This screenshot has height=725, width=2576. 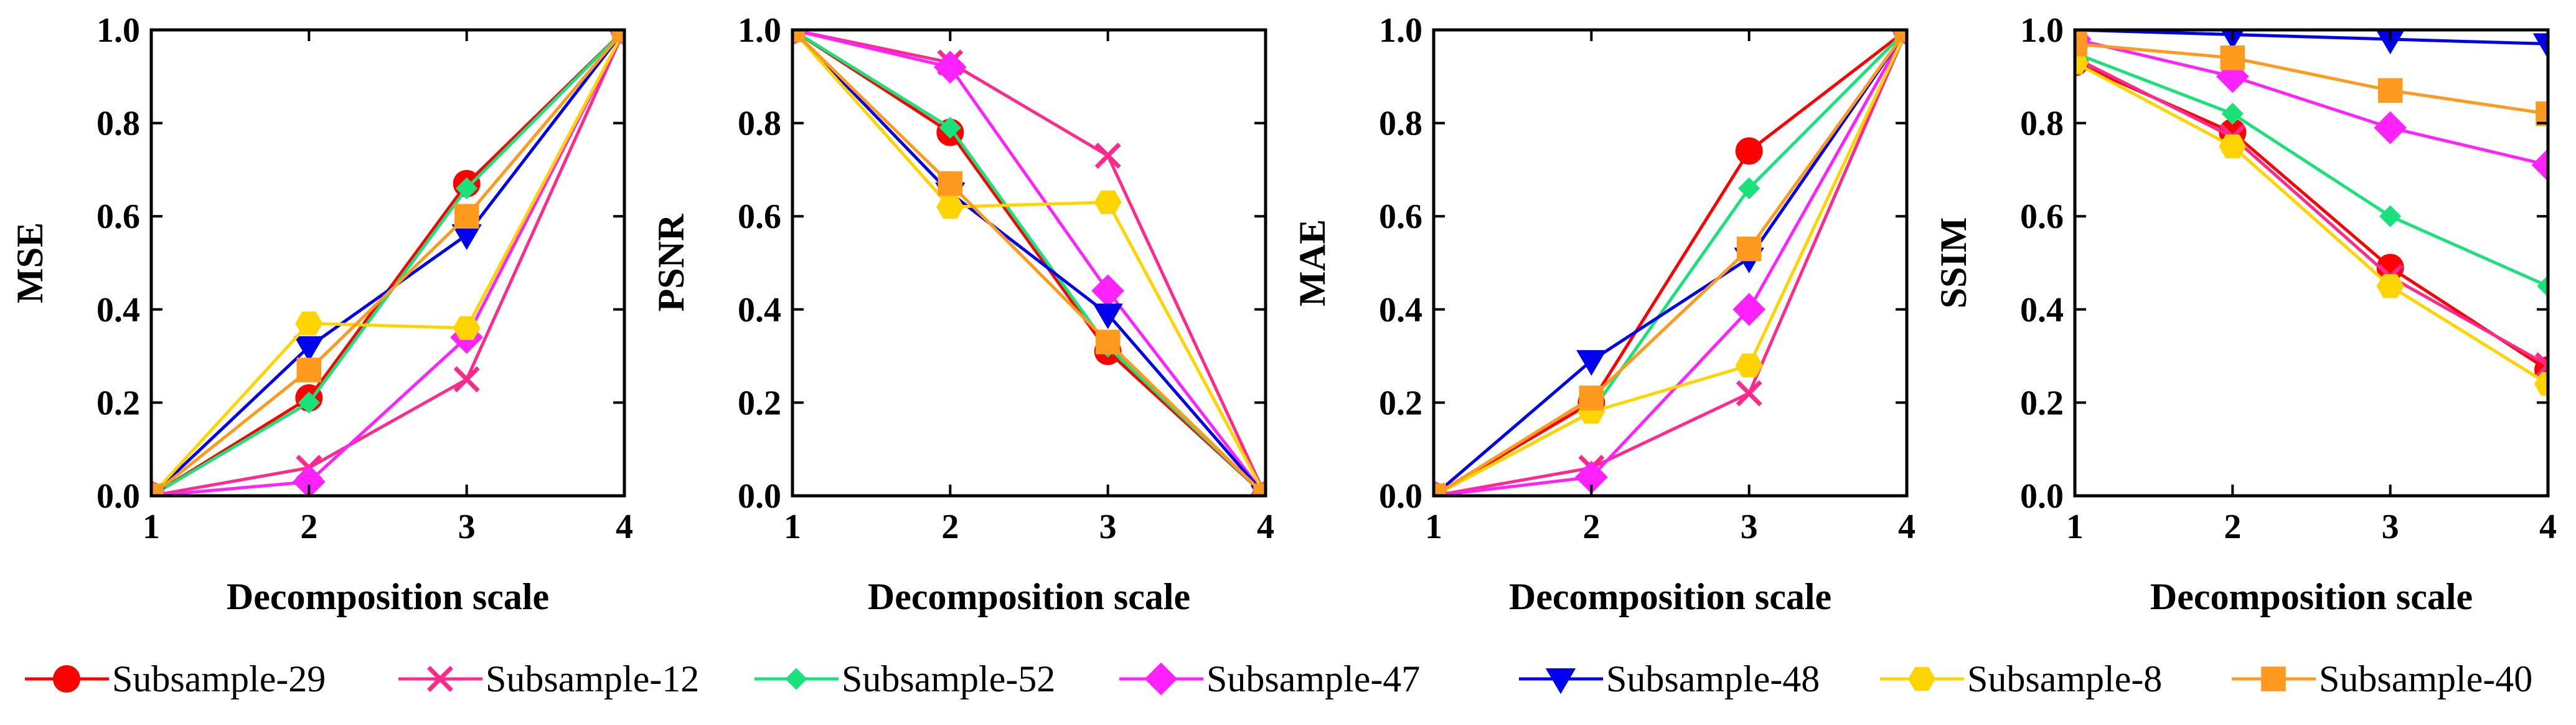 I want to click on data-point-subsample-47-x4, so click(x=2539, y=165).